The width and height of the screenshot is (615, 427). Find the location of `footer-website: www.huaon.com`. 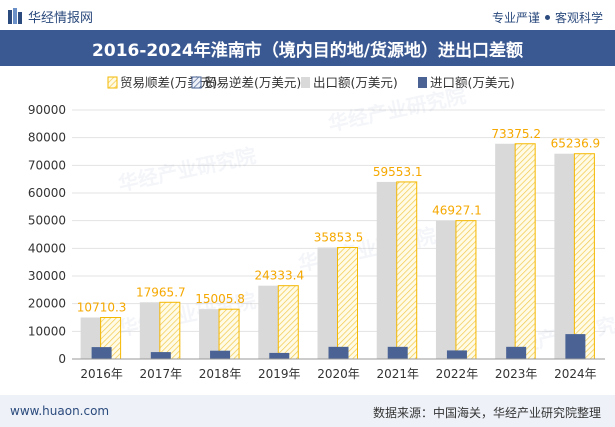

footer-website: www.huaon.com is located at coordinates (60, 411).